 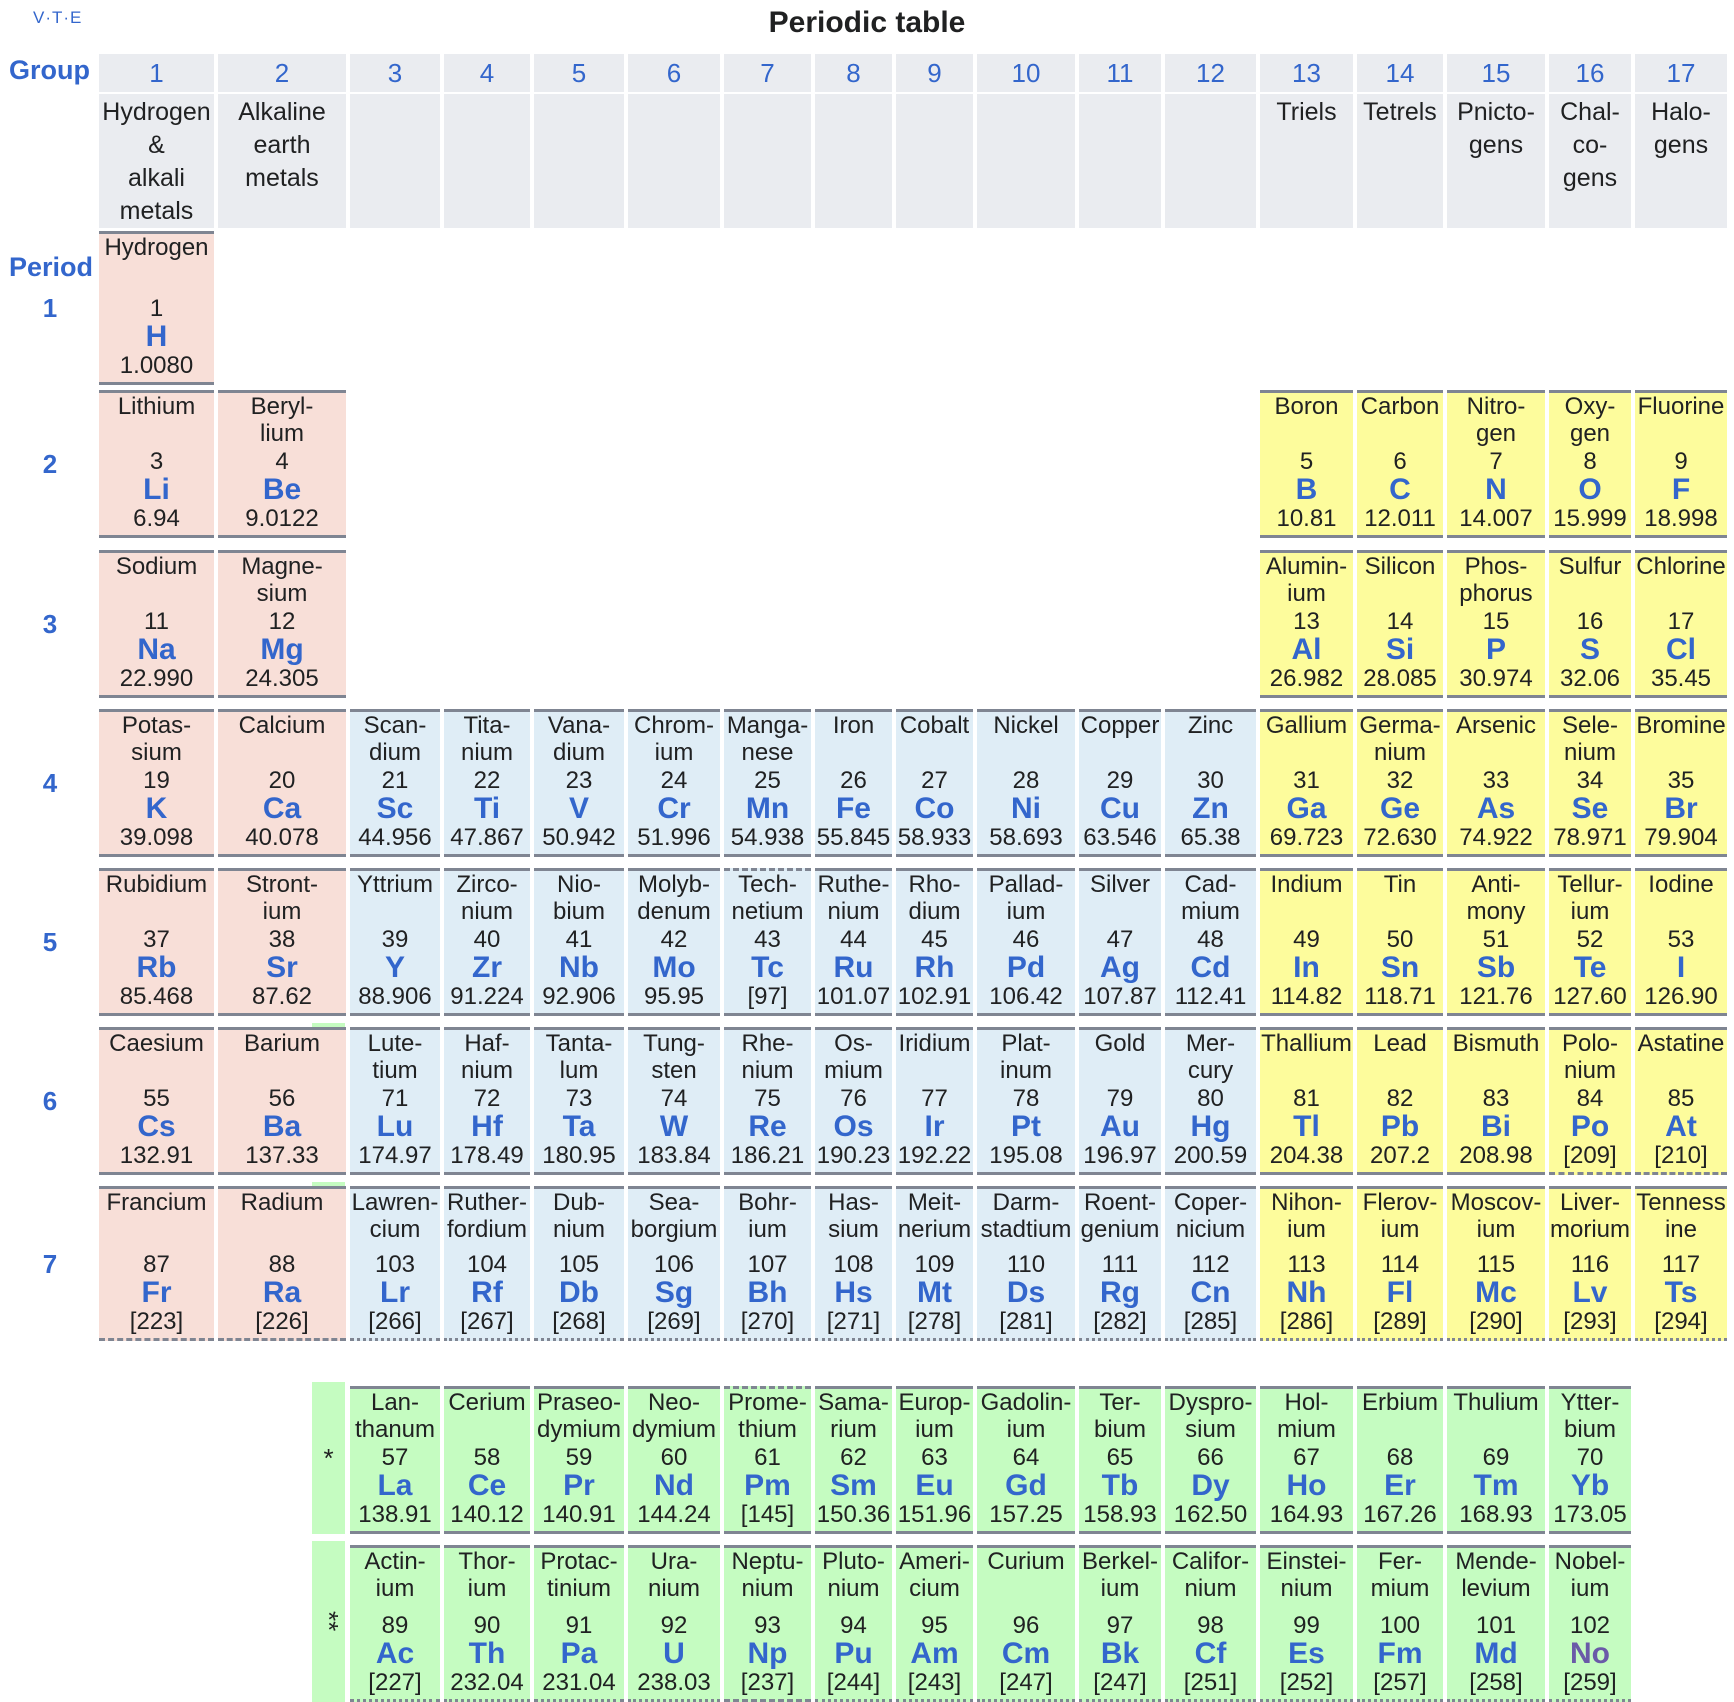 I want to click on element-Tl: Thallium 81 Tl 204.38, so click(x=1306, y=1101).